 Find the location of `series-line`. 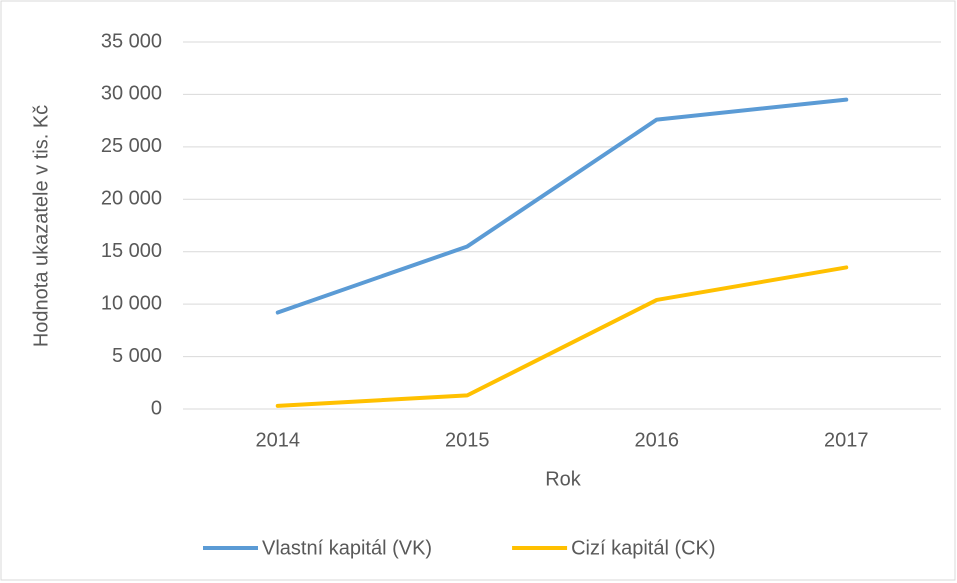

series-line is located at coordinates (562, 336).